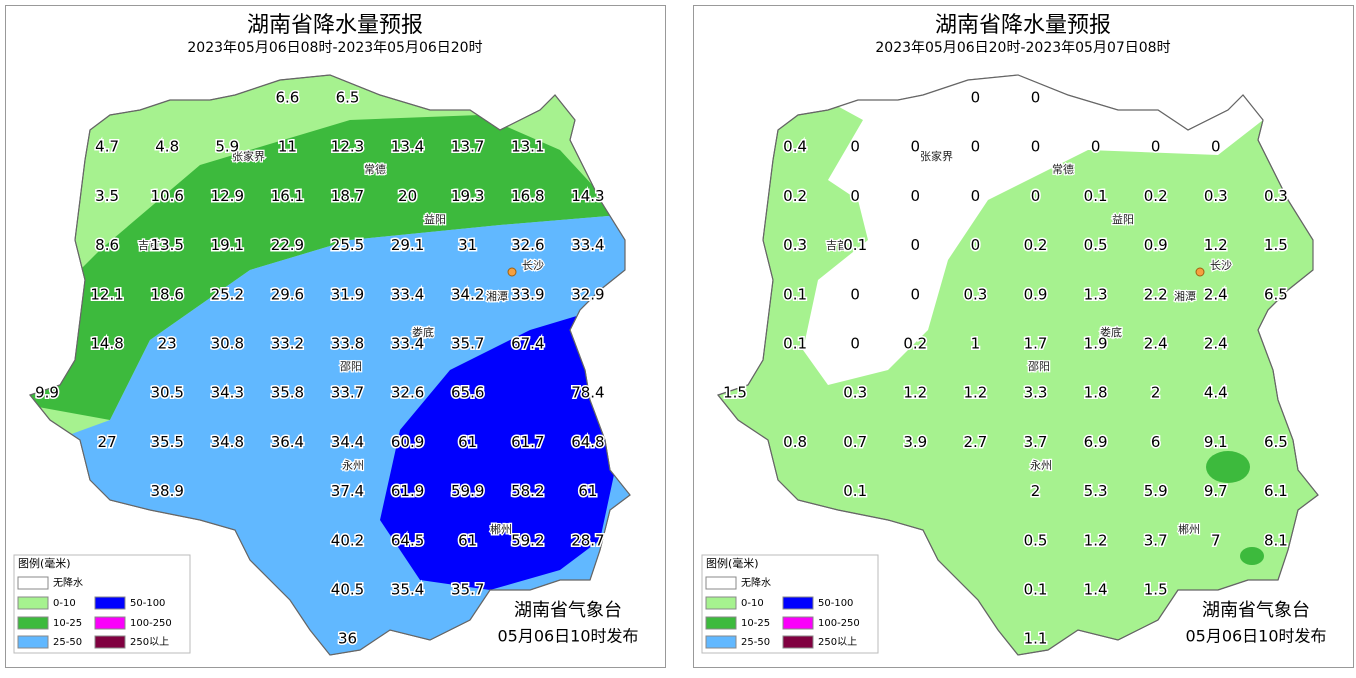  What do you see at coordinates (587, 196) in the screenshot?
I see `precip-value: 14.3` at bounding box center [587, 196].